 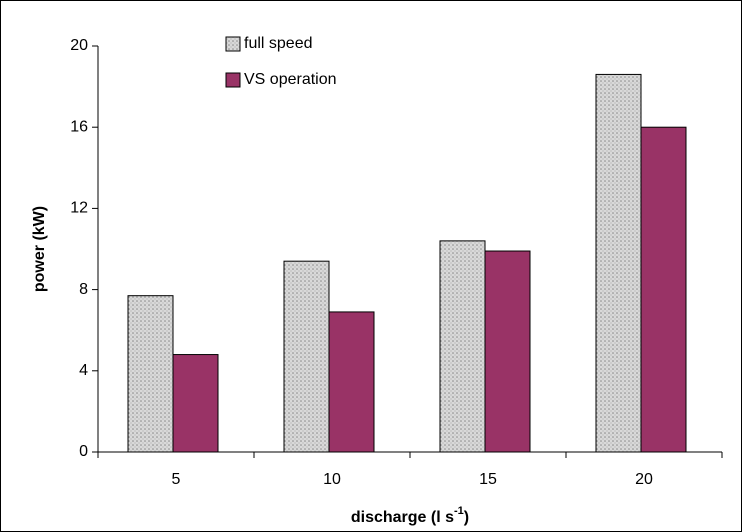 What do you see at coordinates (83, 451) in the screenshot?
I see `y-tick-label: 0` at bounding box center [83, 451].